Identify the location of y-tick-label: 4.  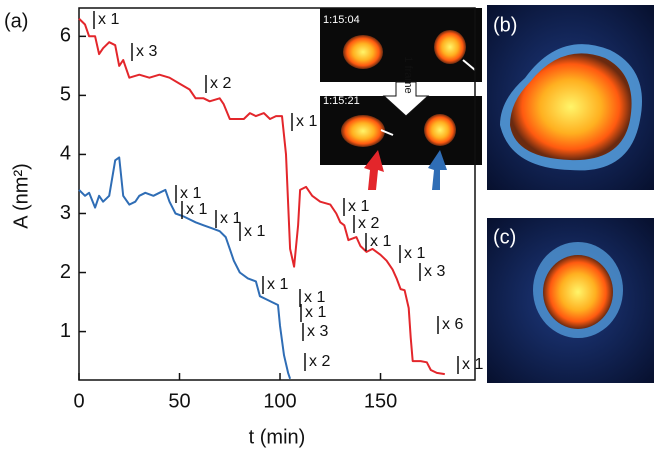
(65, 154).